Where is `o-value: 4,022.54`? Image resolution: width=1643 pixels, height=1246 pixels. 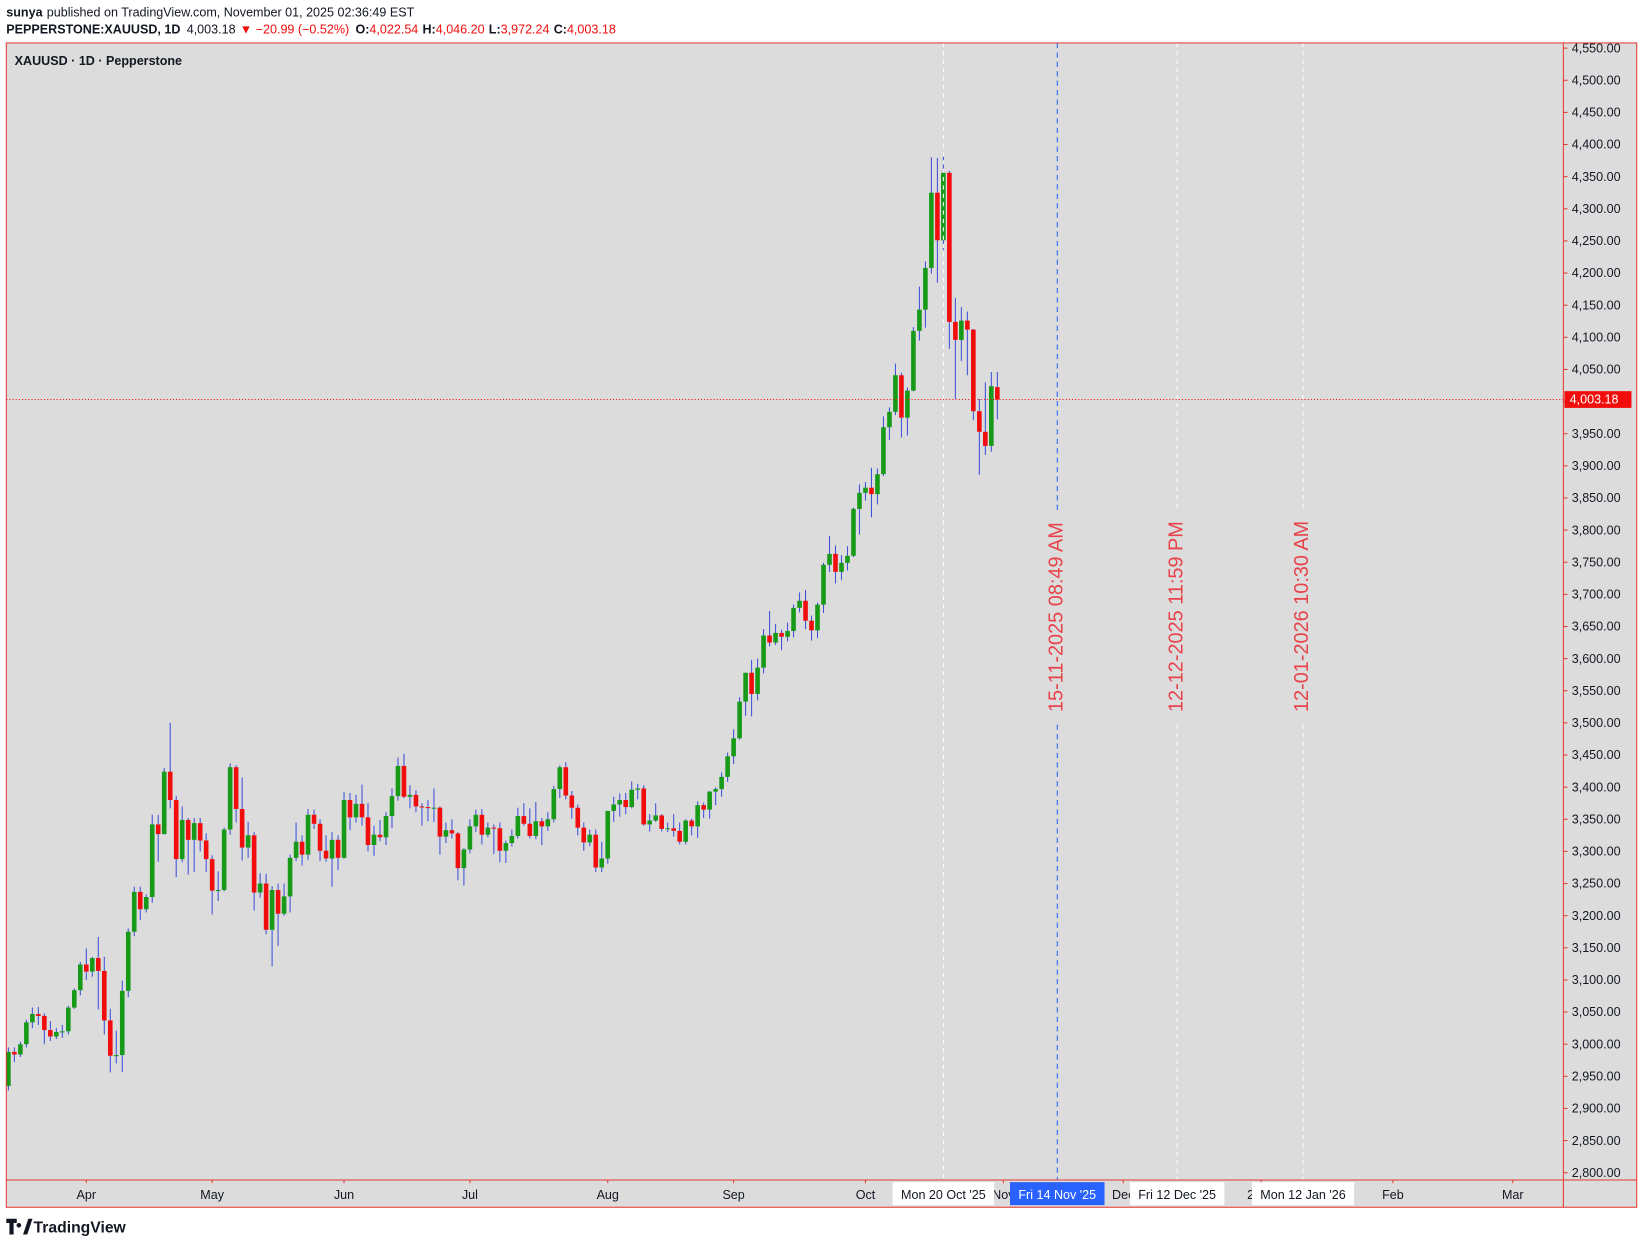 o-value: 4,022.54 is located at coordinates (393, 30).